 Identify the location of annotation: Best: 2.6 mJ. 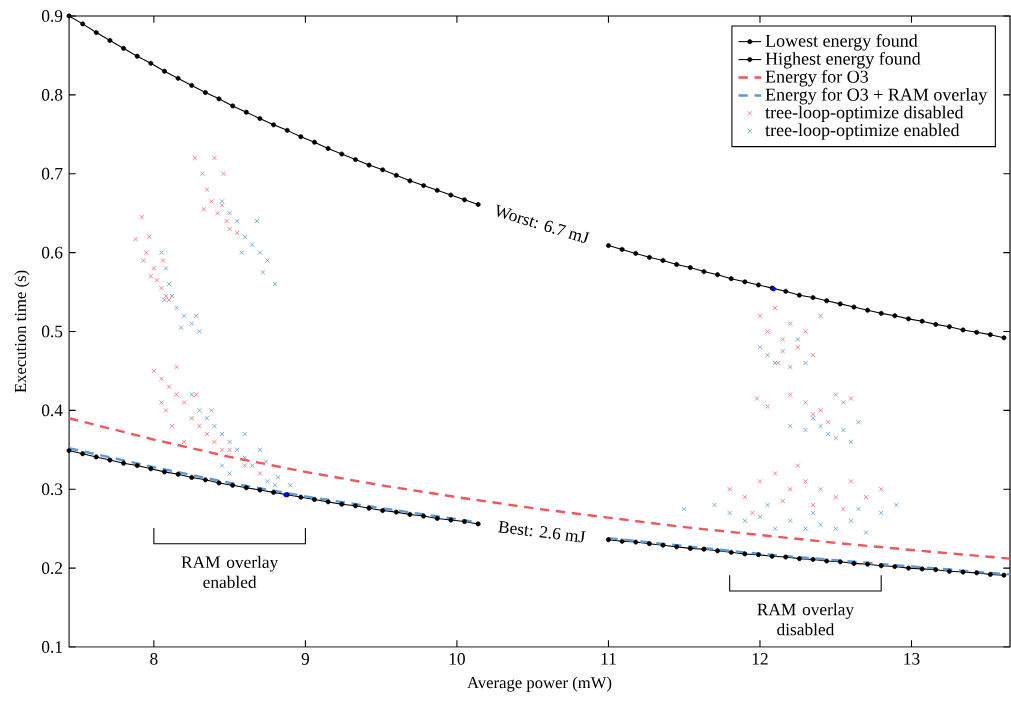
(542, 531).